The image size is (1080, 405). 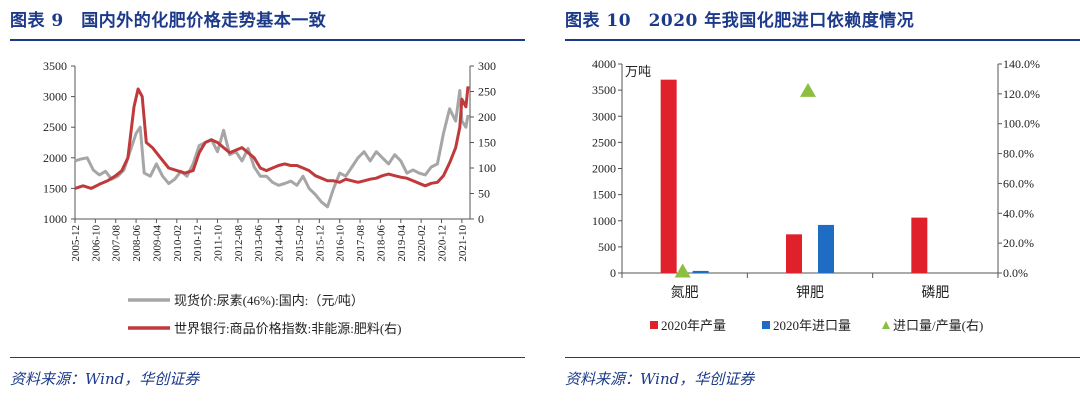 I want to click on left-y-tick-label: 4000, so click(x=604, y=64).